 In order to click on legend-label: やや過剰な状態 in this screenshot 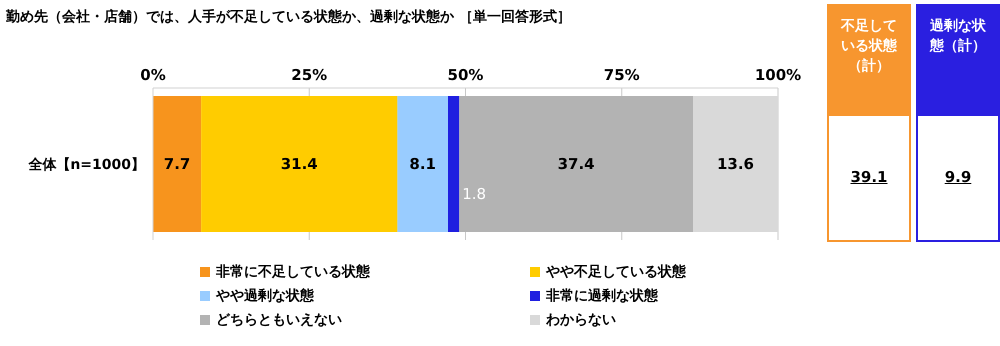, I will do `click(265, 296)`.